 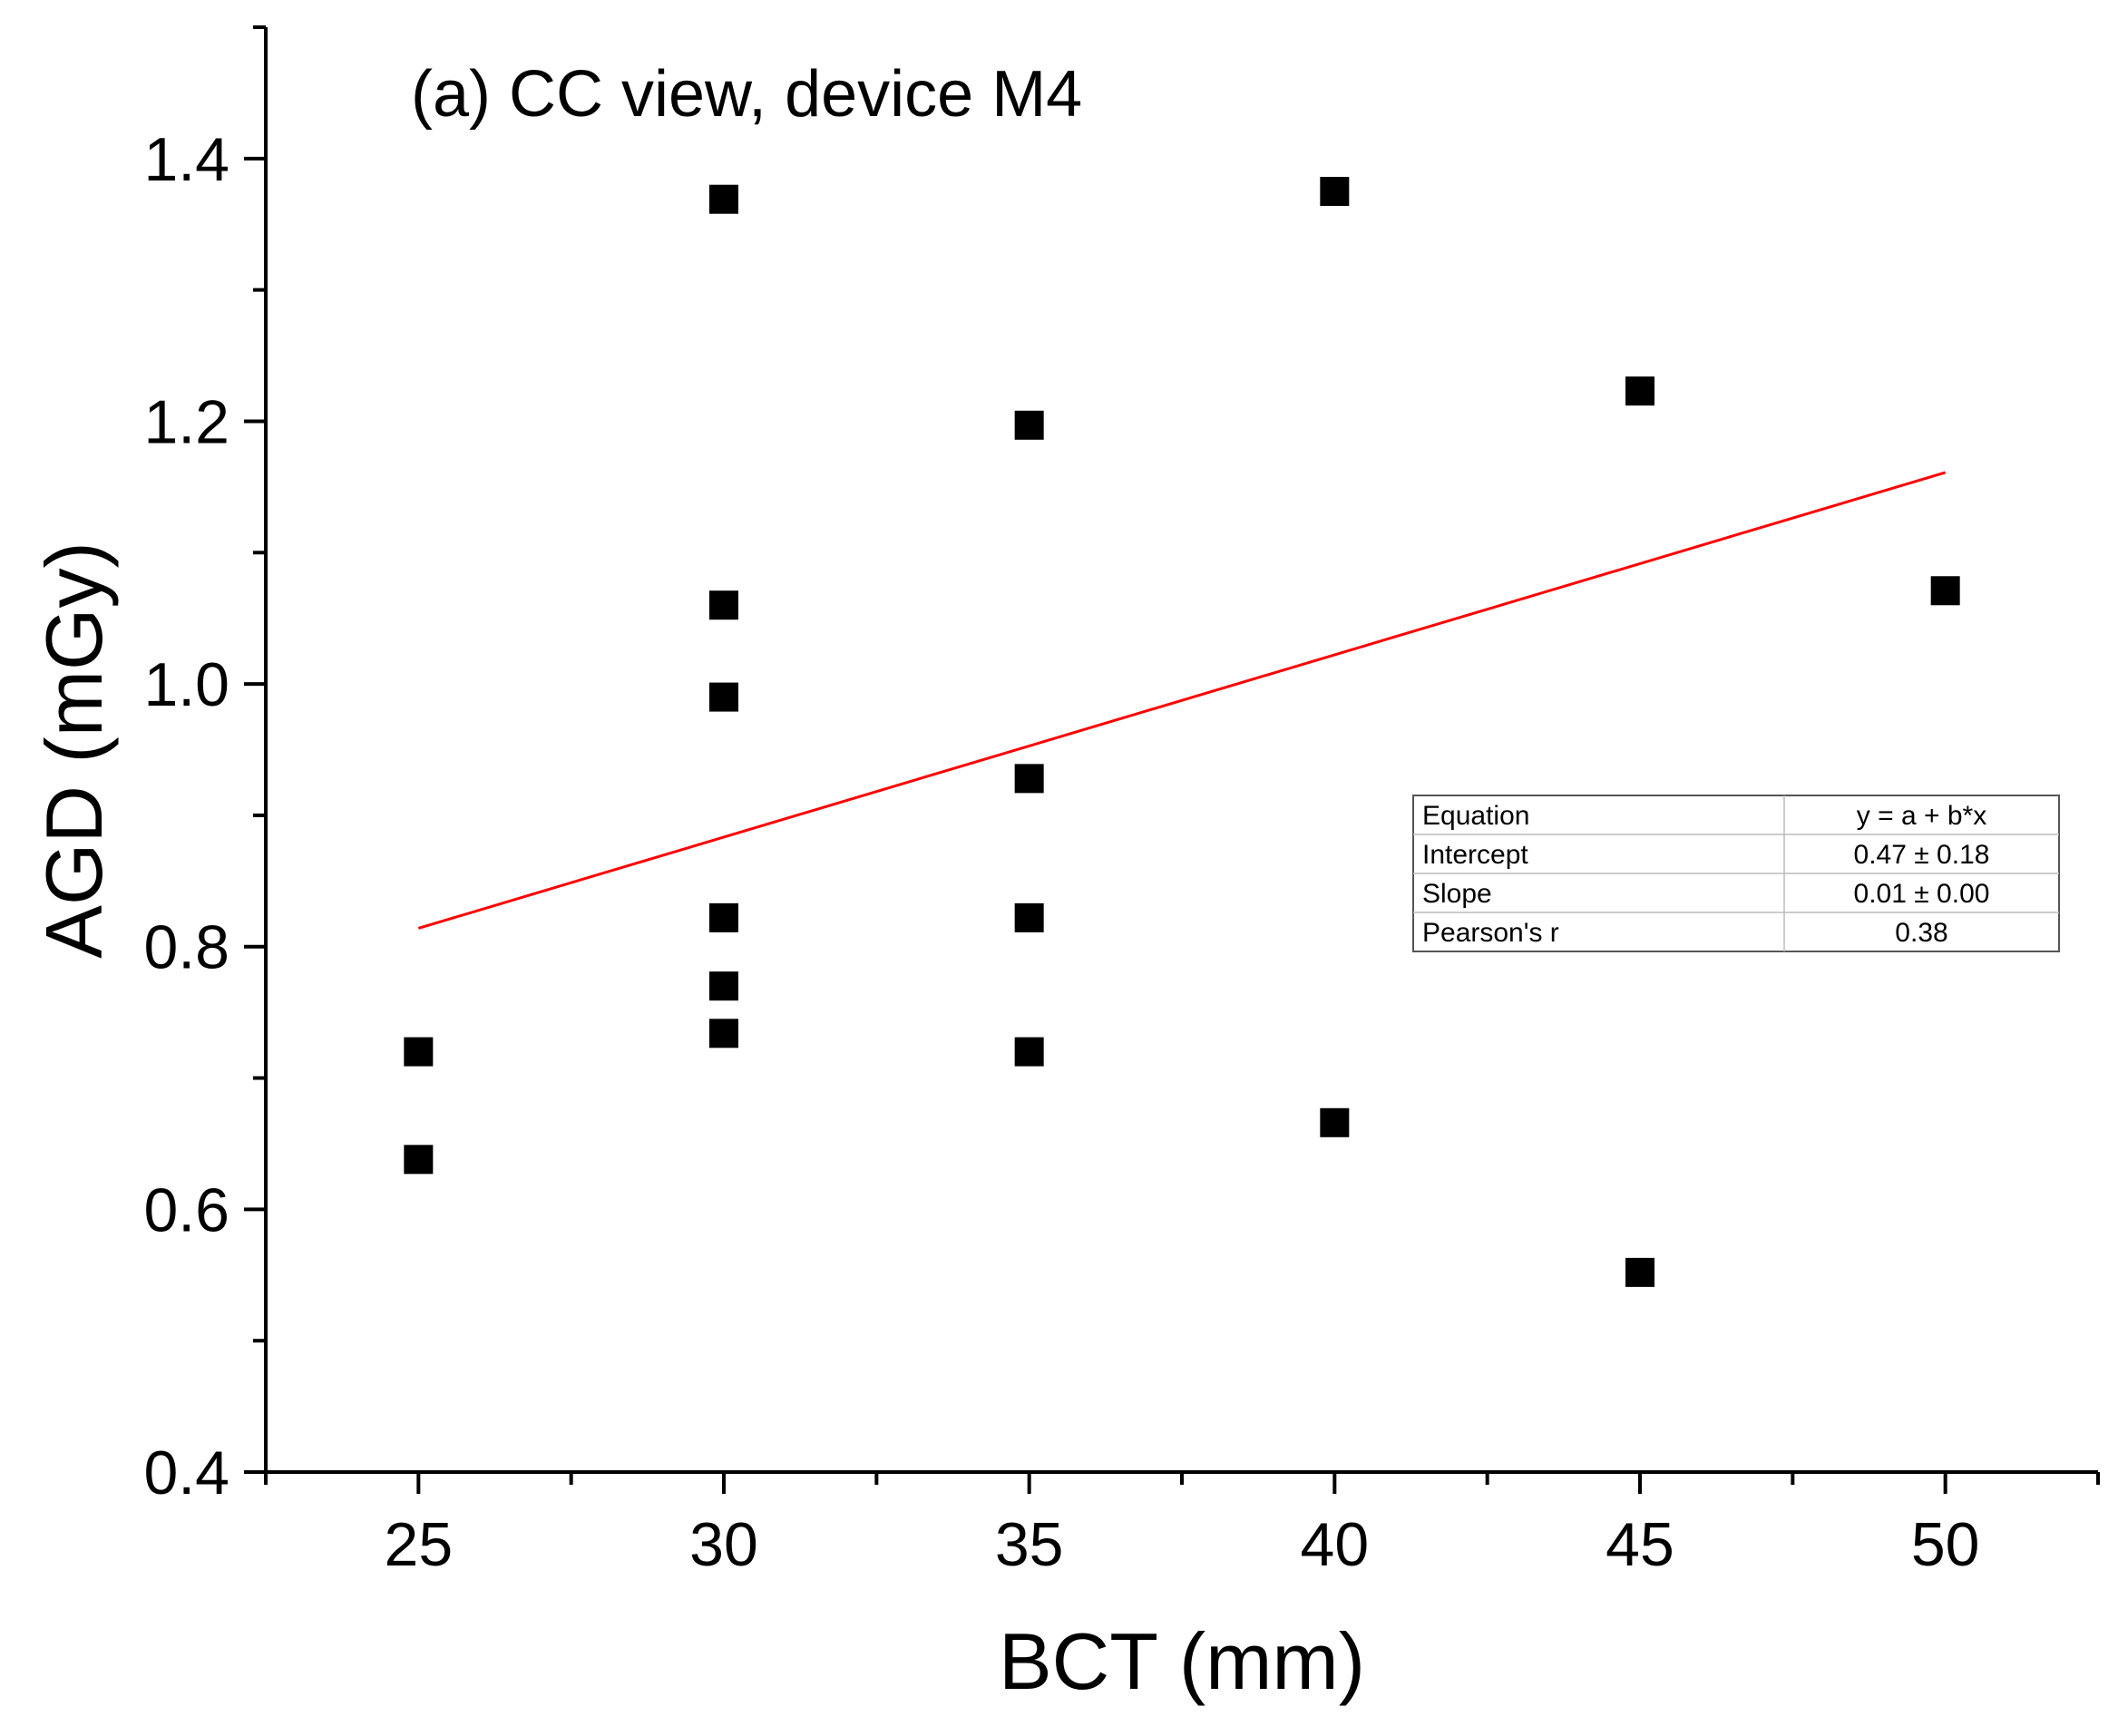 I want to click on y-tick-label: 0.8, so click(x=186, y=947).